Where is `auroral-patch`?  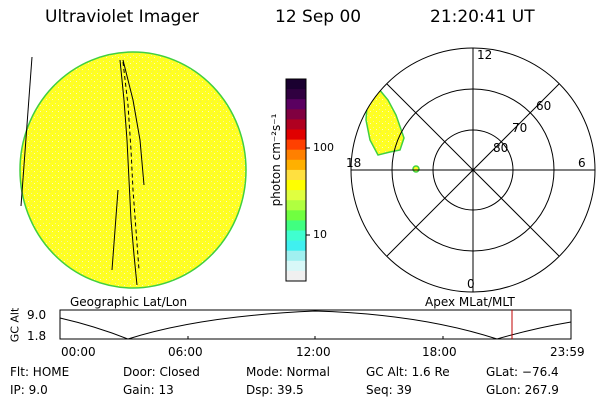
auroral-patch is located at coordinates (385, 121).